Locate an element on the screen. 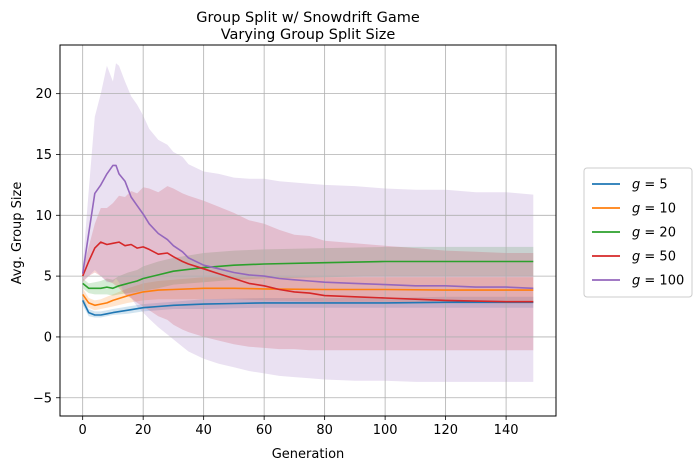 The image size is (700, 470). y-axis-label: Avg. Group Size is located at coordinates (17, 233).